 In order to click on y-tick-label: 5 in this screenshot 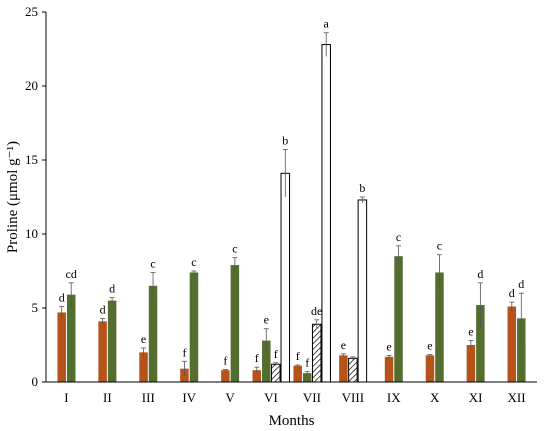, I will do `click(35, 307)`.